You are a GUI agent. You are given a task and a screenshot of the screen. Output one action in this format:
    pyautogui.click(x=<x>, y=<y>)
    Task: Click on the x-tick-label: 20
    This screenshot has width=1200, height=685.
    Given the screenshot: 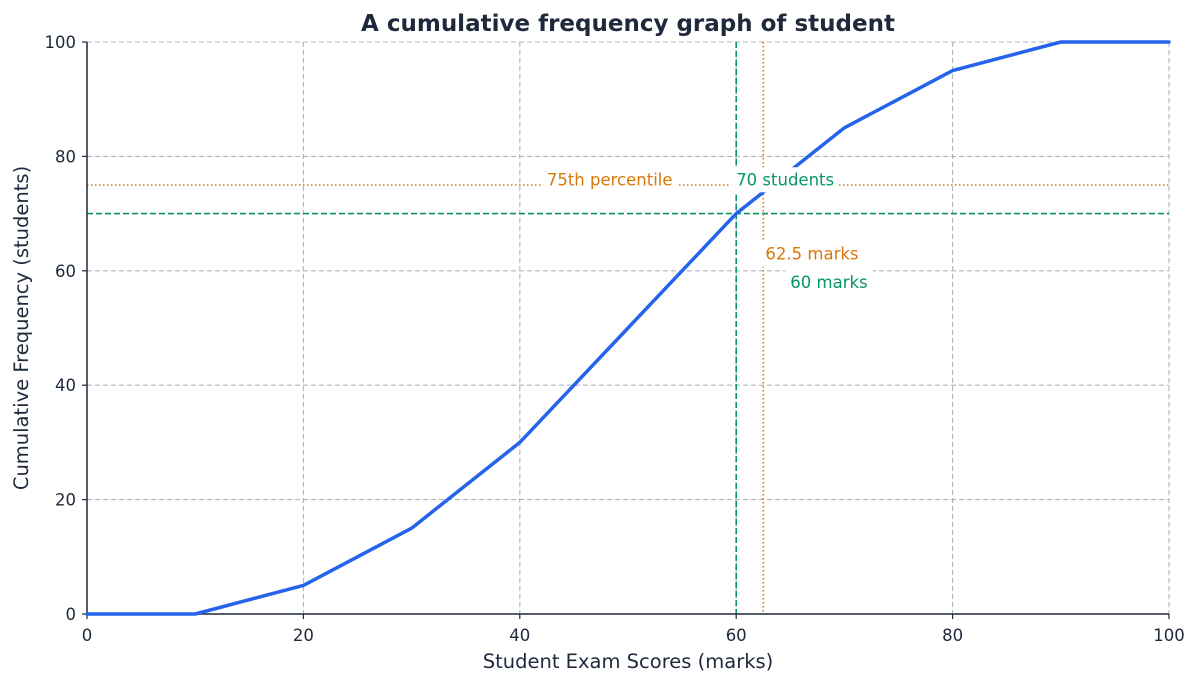 What is the action you would take?
    pyautogui.click(x=303, y=635)
    